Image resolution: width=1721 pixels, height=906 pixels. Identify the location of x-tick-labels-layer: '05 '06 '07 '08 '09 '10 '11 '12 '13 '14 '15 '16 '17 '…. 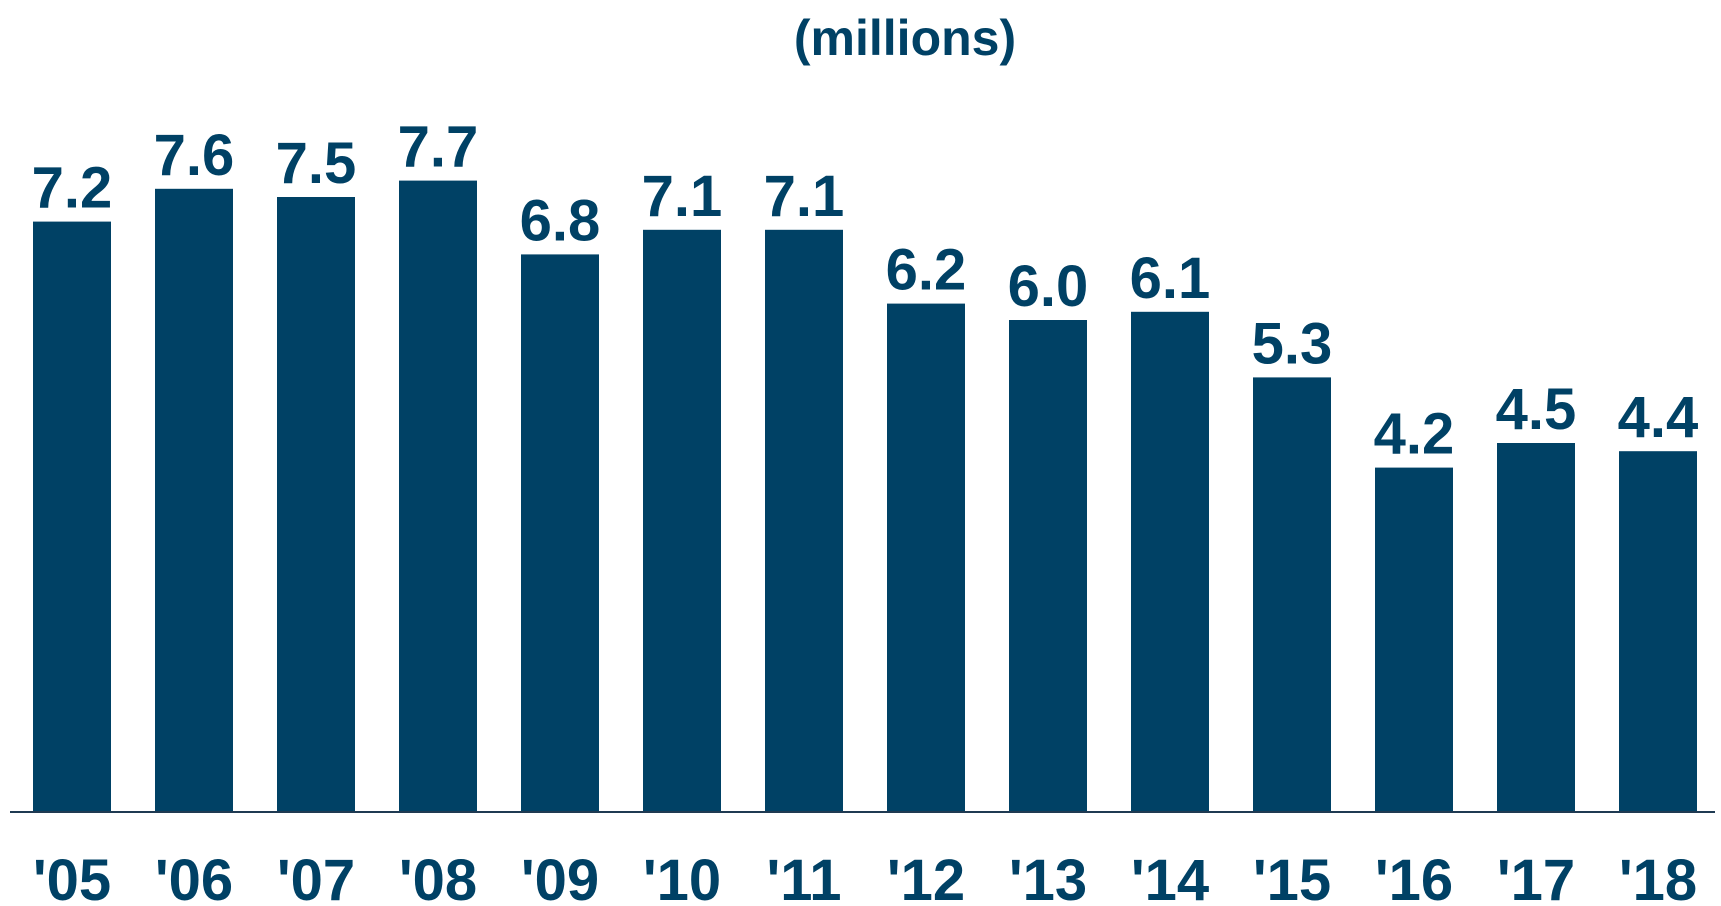
(865, 877).